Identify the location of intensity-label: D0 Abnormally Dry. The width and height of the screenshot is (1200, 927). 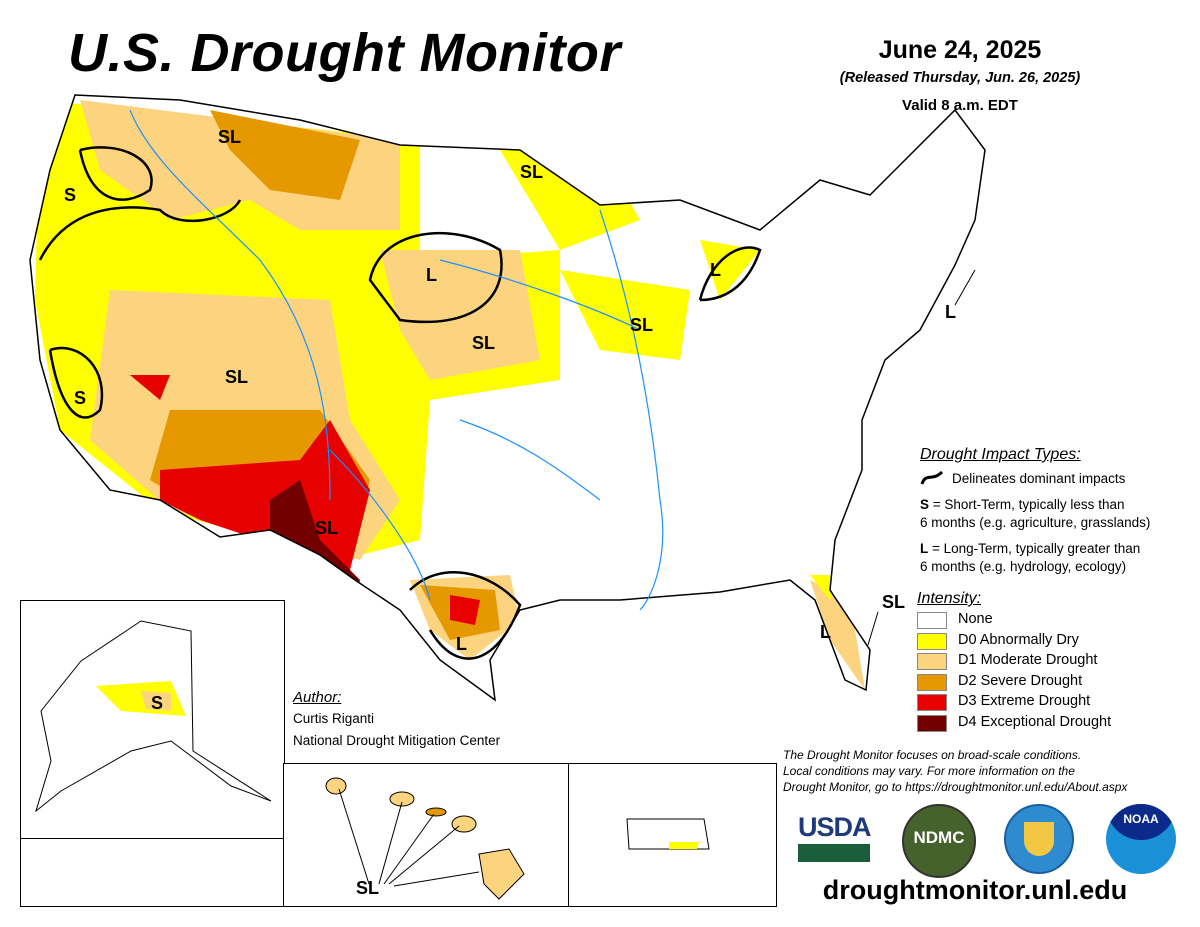
(1018, 639).